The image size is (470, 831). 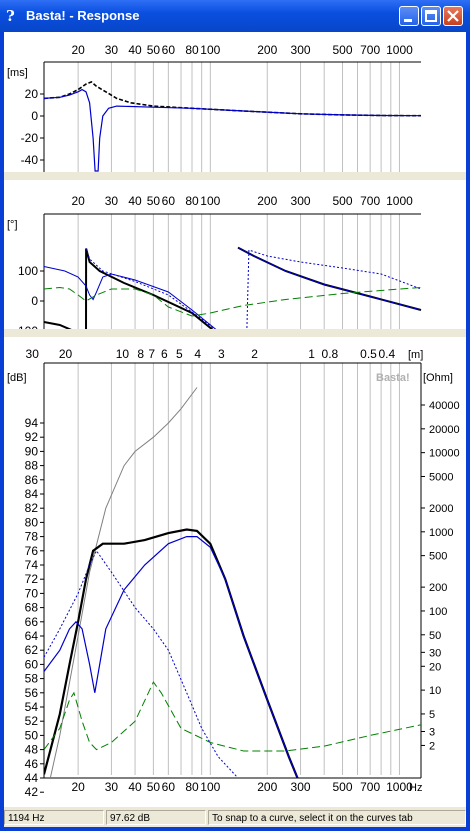 I want to click on db-tick-label: 82, so click(x=32, y=508).